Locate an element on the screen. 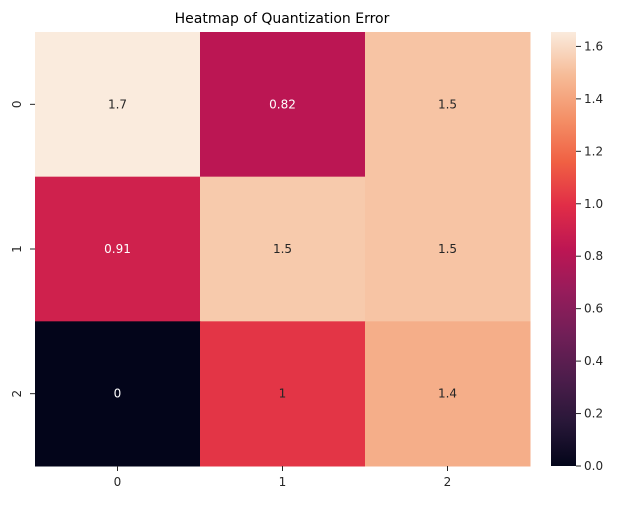 Image resolution: width=625 pixels, height=528 pixels. cell-annotation: 1.7 is located at coordinates (117, 104).